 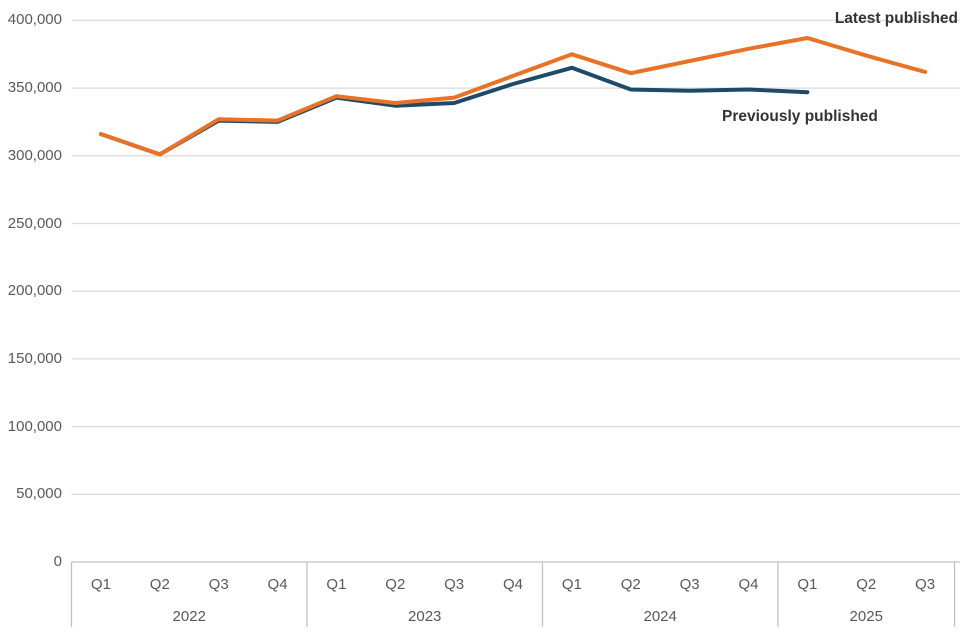 I want to click on x-axis-separator-ticks, so click(x=513, y=594).